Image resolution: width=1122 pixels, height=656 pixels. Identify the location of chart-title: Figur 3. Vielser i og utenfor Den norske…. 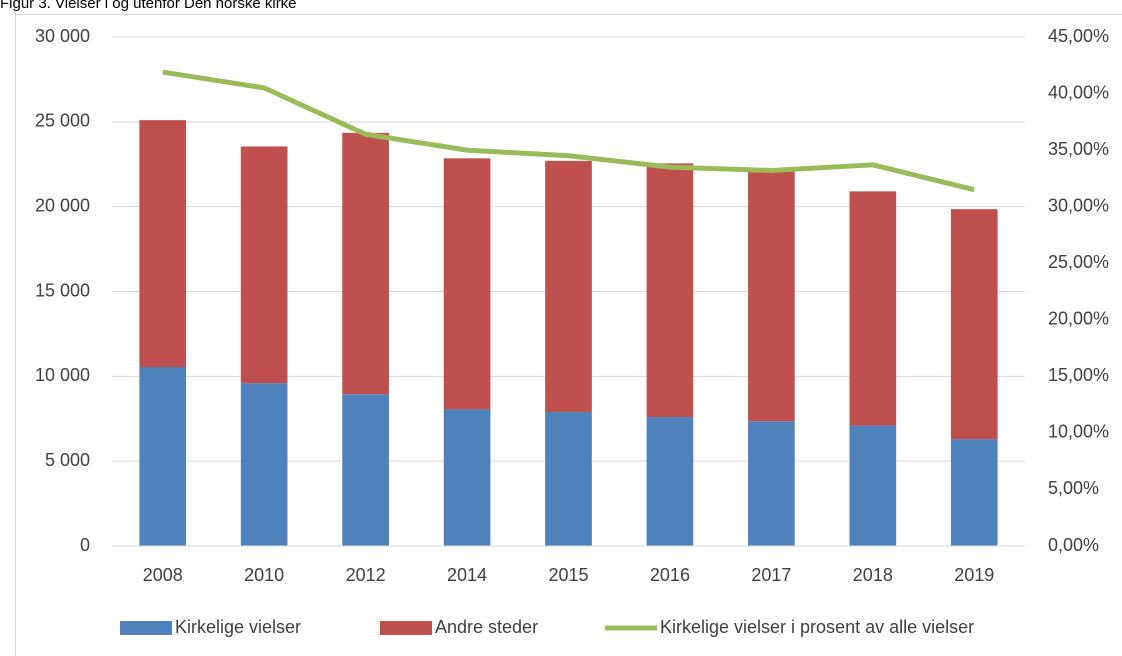
(148, 6).